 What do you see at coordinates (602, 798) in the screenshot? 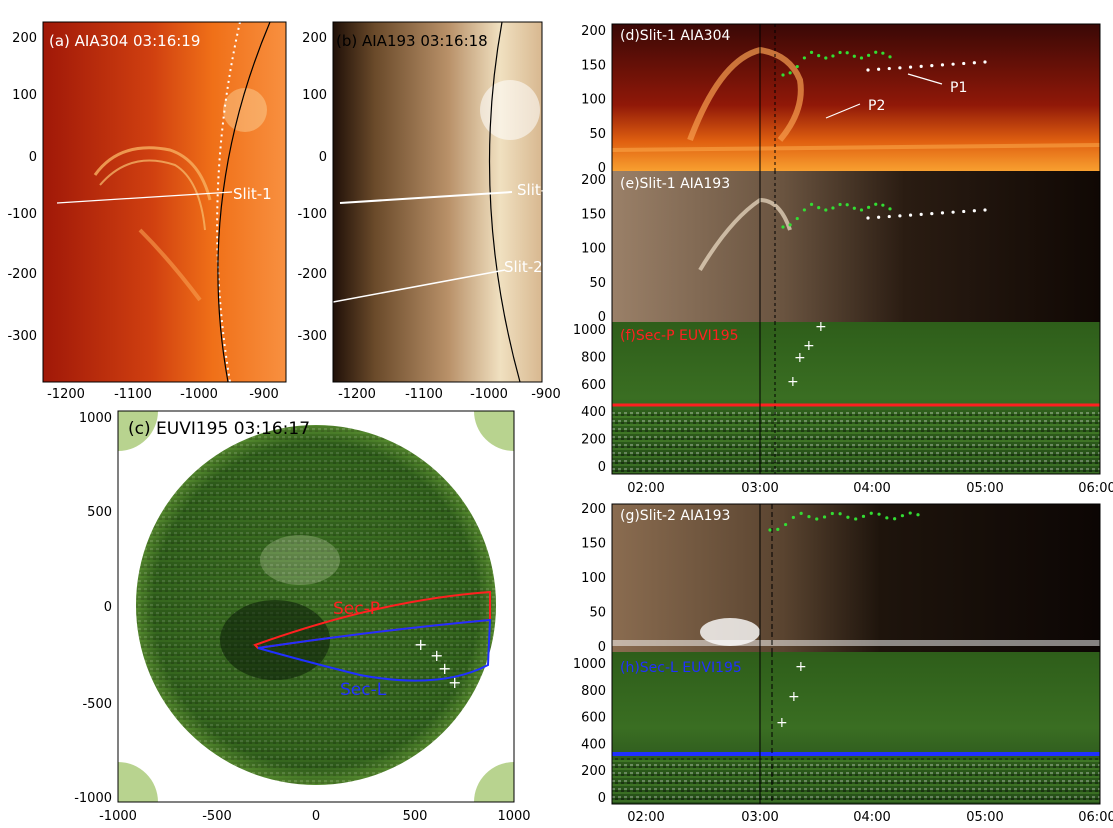
I see `y-tick-label-sector: 0` at bounding box center [602, 798].